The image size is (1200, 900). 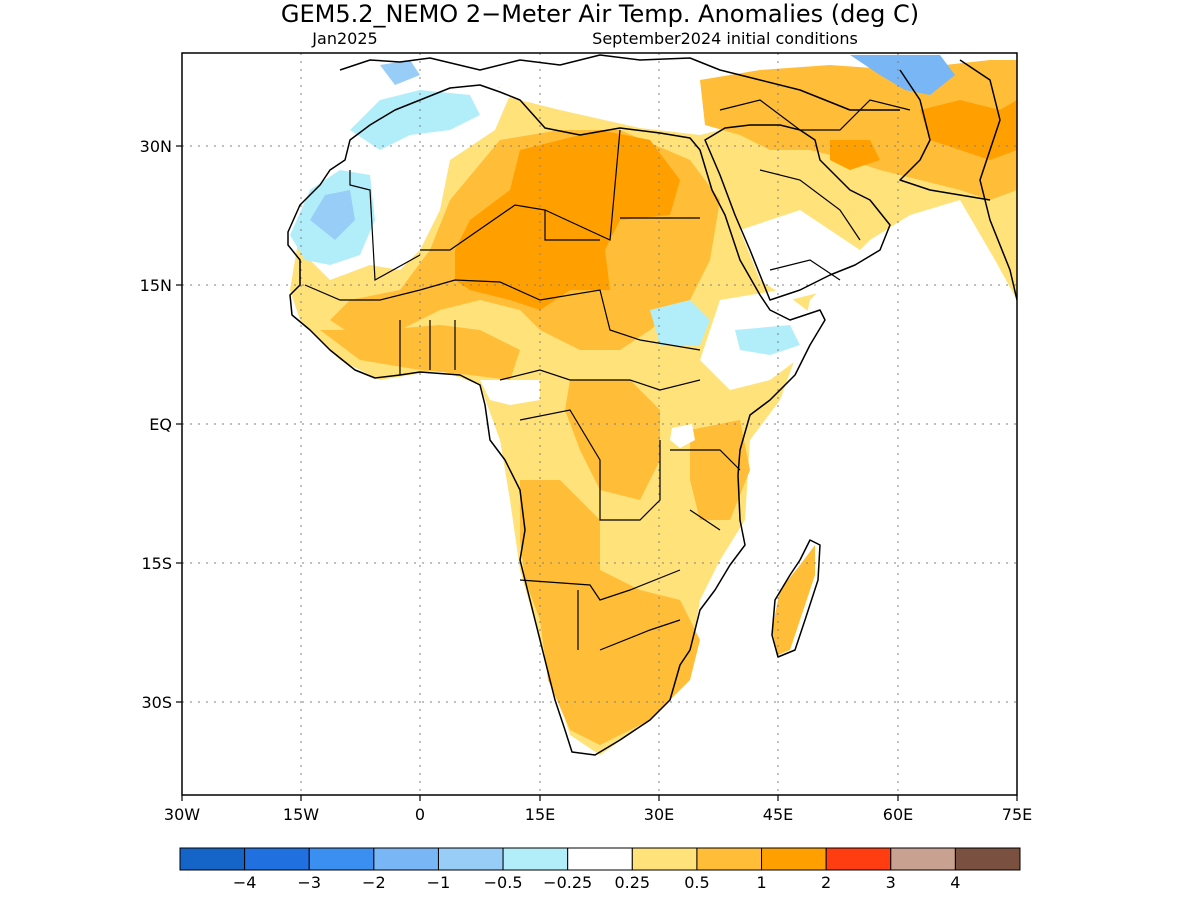 I want to click on x-tick-label: 30W, so click(x=182, y=814).